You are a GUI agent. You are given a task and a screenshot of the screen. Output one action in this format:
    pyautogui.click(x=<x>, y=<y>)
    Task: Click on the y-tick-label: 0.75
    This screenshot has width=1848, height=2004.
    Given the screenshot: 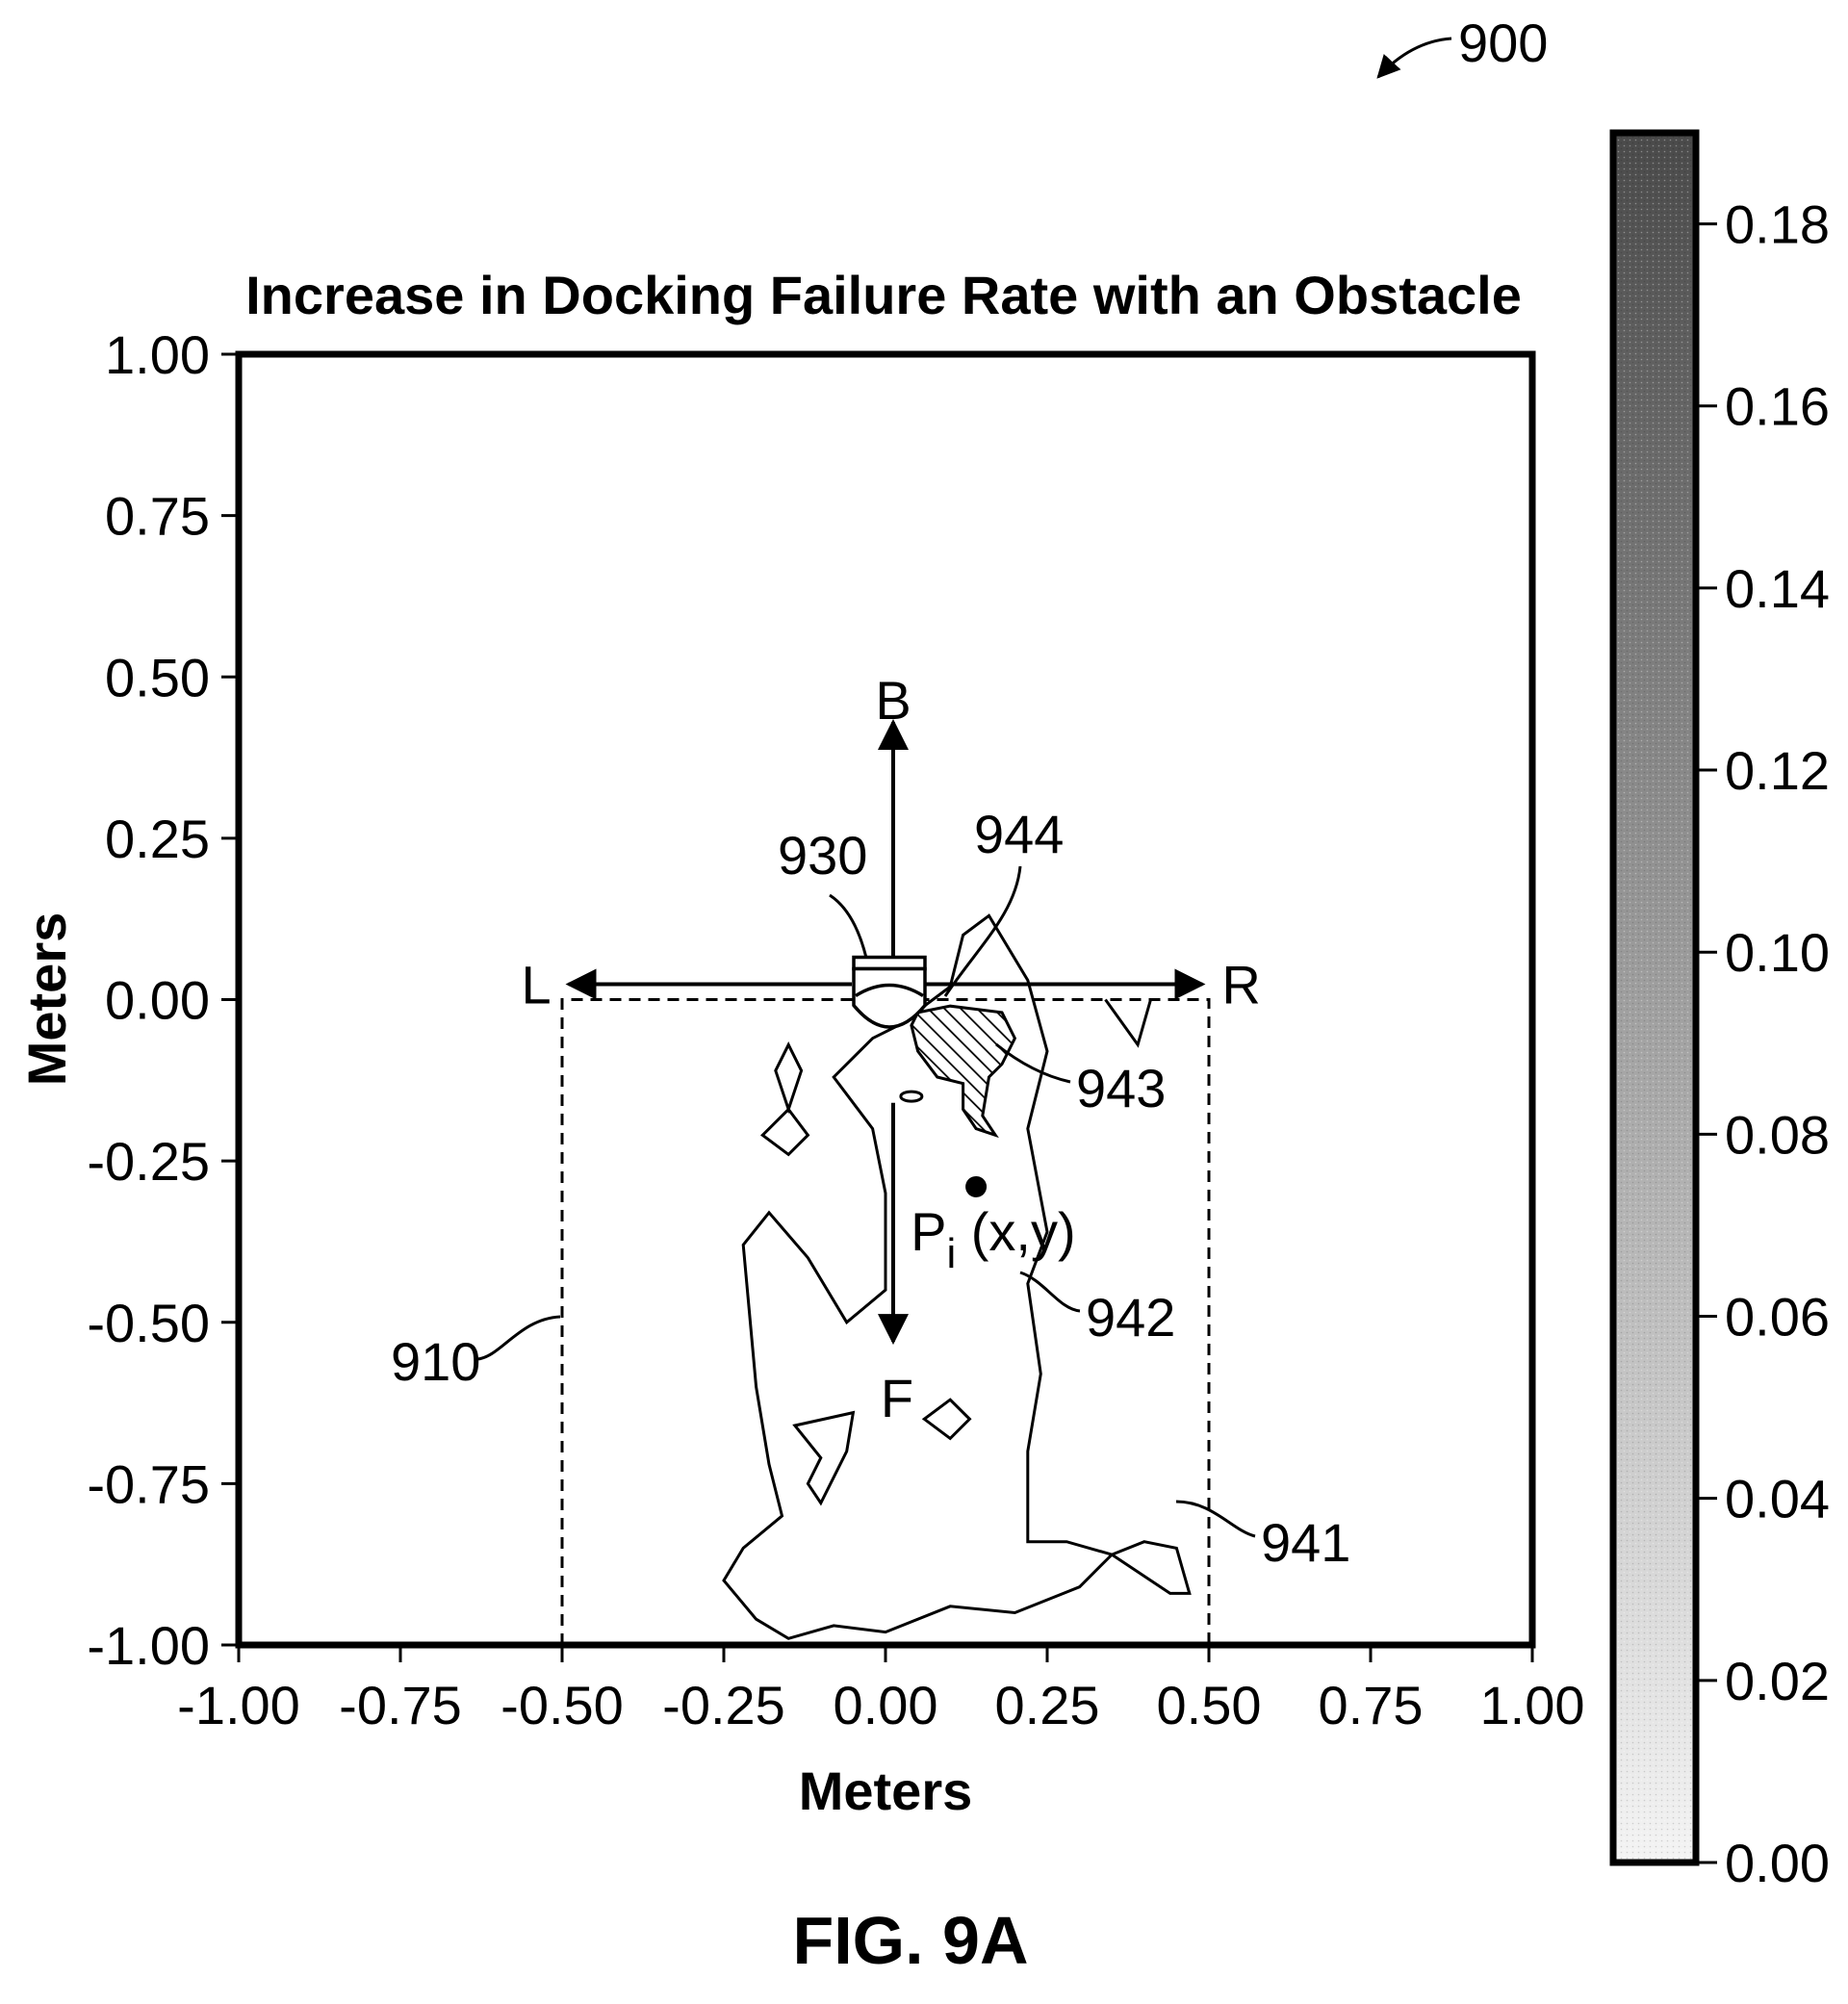 What is the action you would take?
    pyautogui.click(x=157, y=516)
    